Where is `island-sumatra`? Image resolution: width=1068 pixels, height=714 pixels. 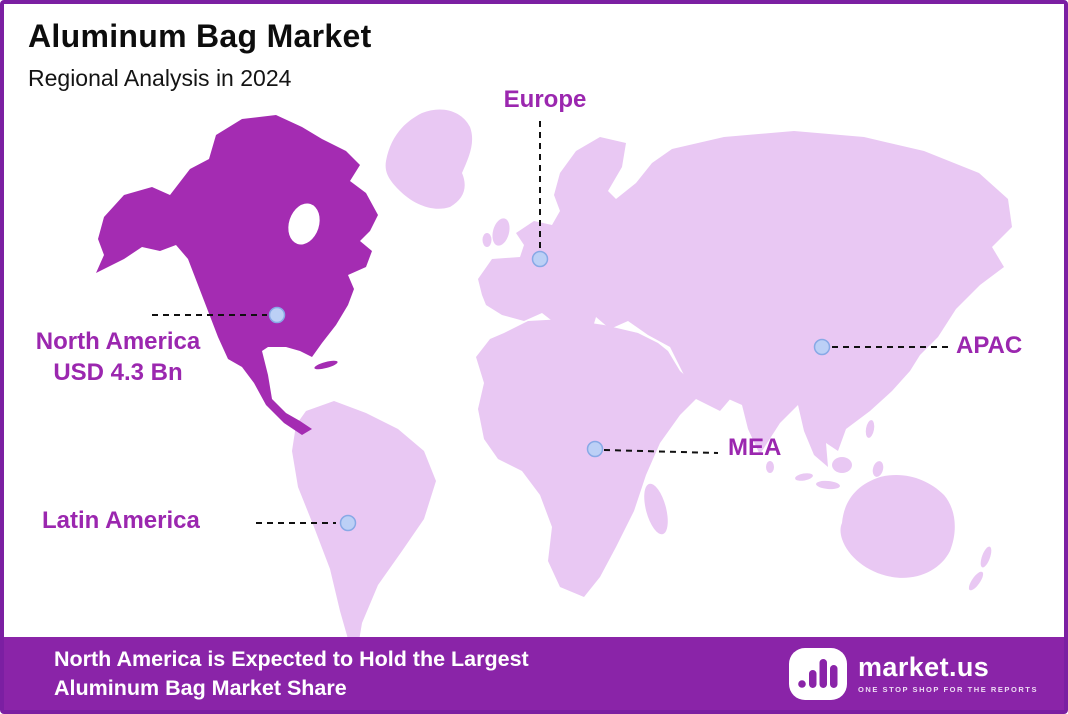
island-sumatra is located at coordinates (804, 477).